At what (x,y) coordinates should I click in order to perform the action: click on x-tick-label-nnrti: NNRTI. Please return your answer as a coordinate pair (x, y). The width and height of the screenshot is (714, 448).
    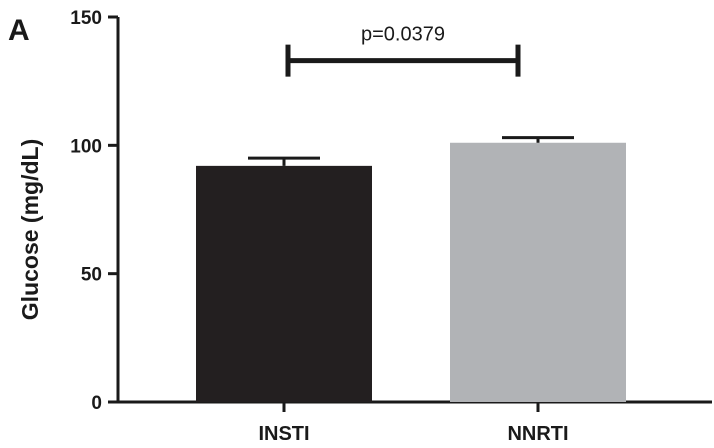
    Looking at the image, I should click on (537, 434).